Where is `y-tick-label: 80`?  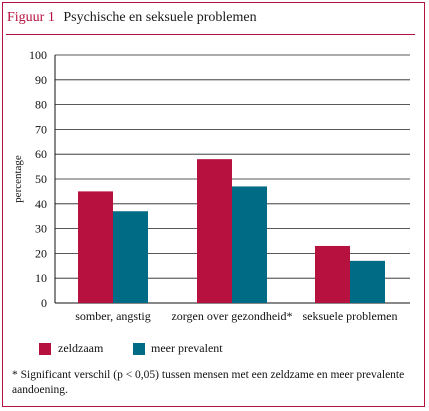
y-tick-label: 80 is located at coordinates (41, 105).